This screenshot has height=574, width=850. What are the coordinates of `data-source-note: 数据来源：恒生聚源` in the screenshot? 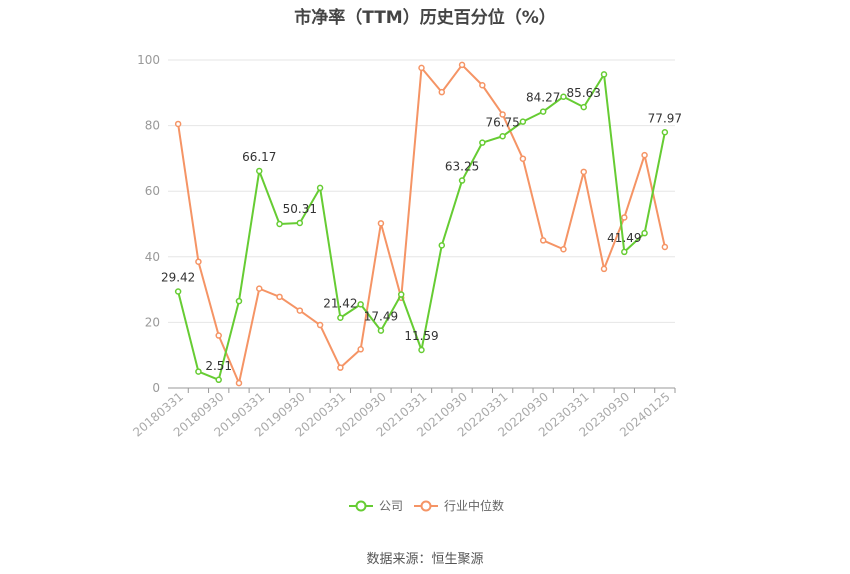 It's located at (425, 559).